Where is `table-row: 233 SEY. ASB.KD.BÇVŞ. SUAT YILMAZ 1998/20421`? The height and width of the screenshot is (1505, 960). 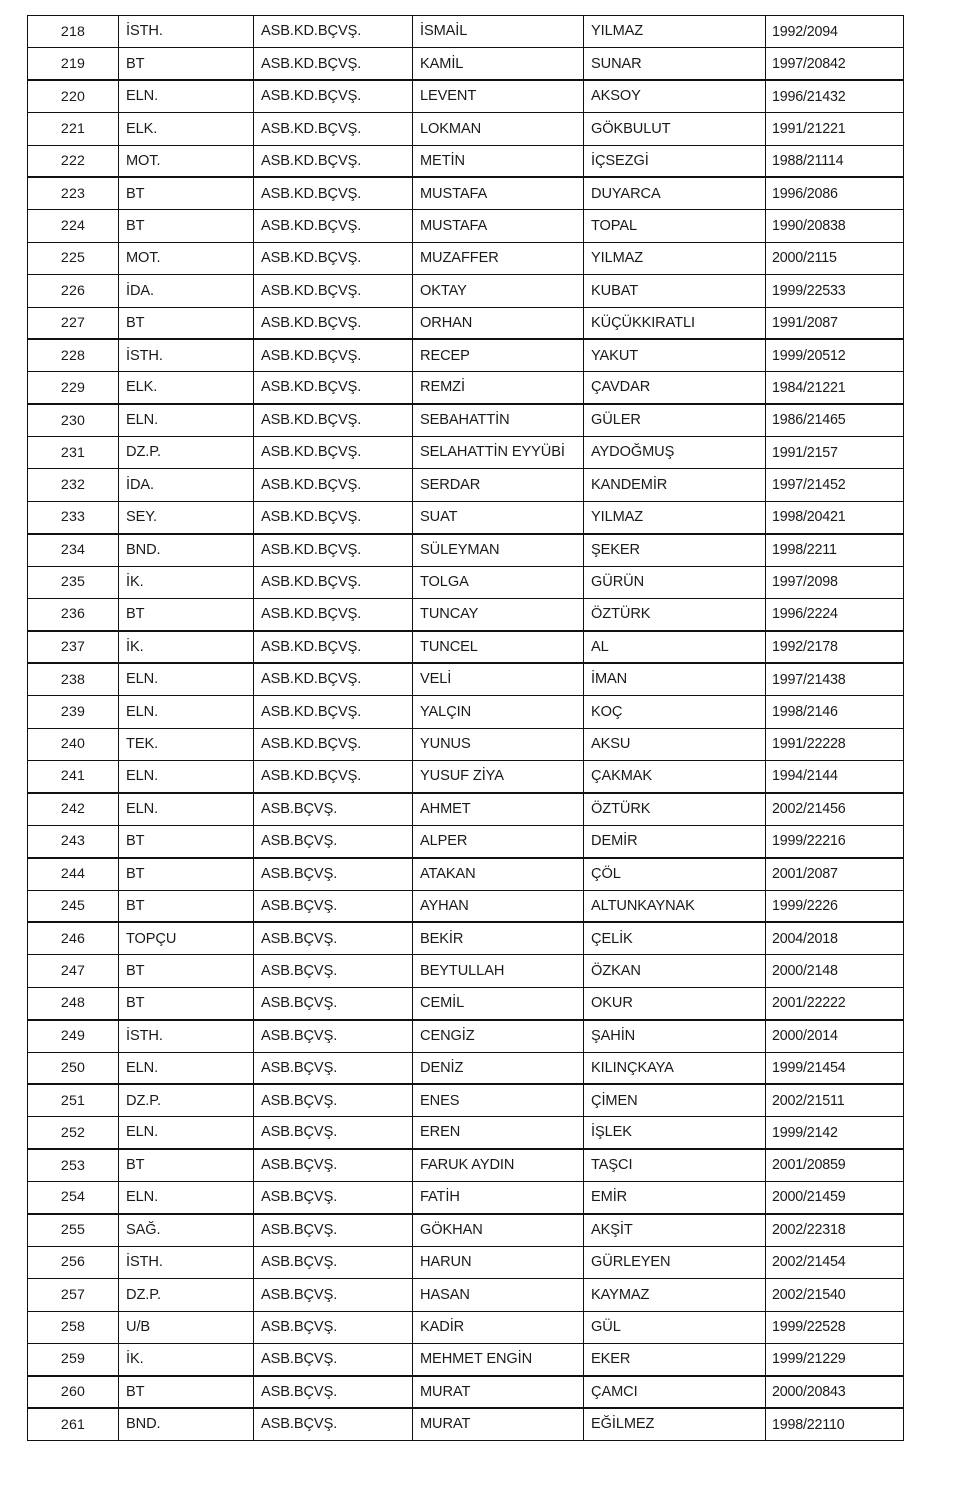 table-row: 233 SEY. ASB.KD.BÇVŞ. SUAT YILMAZ 1998/20421 is located at coordinates (465, 517).